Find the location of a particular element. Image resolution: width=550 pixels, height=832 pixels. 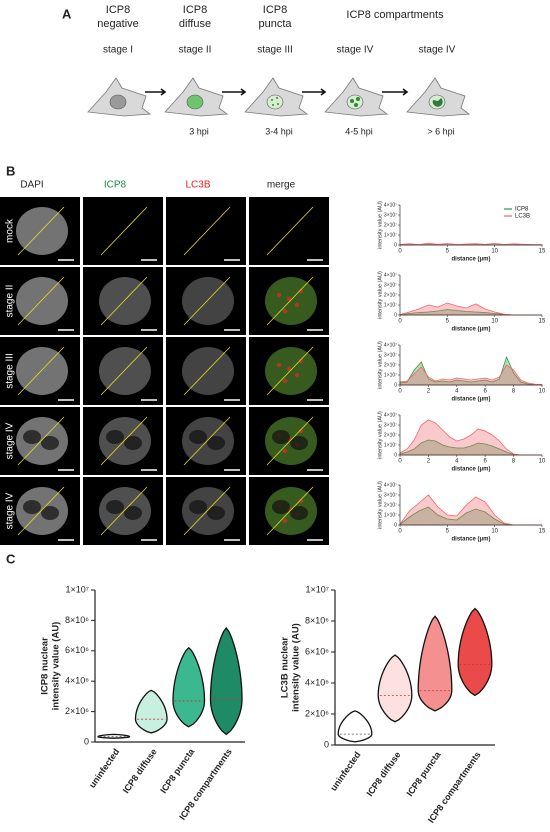

row-label: stage II is located at coordinates (10, 301).